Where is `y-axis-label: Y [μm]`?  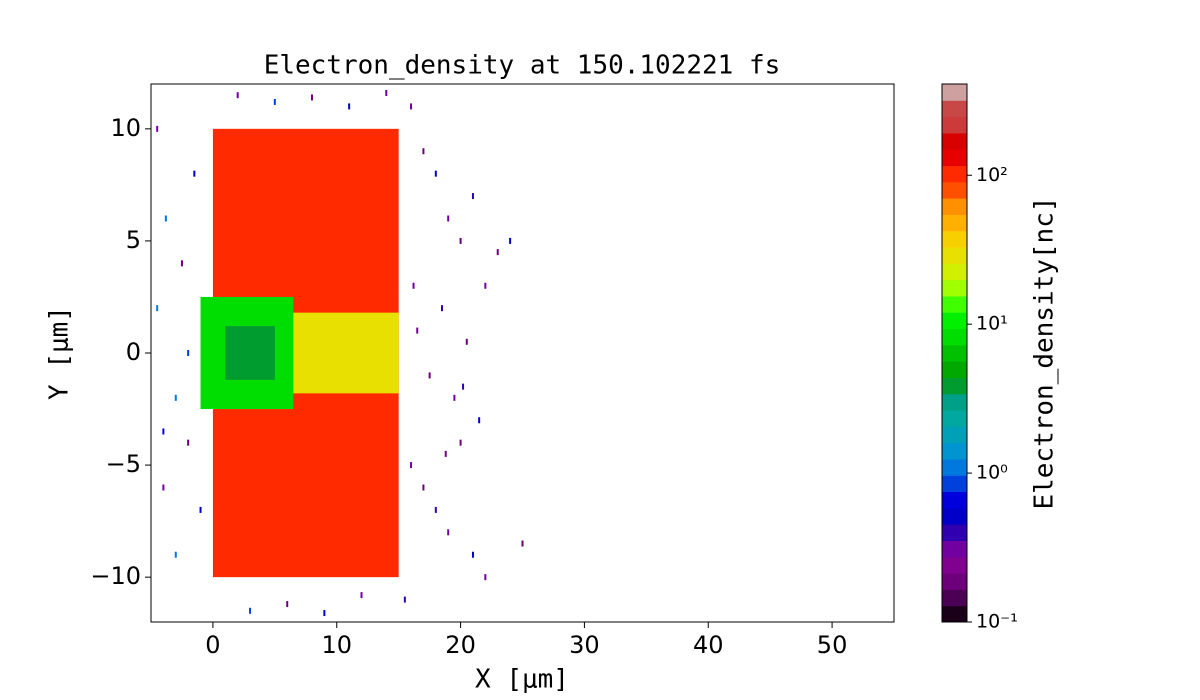 y-axis-label: Y [μm] is located at coordinates (60, 353).